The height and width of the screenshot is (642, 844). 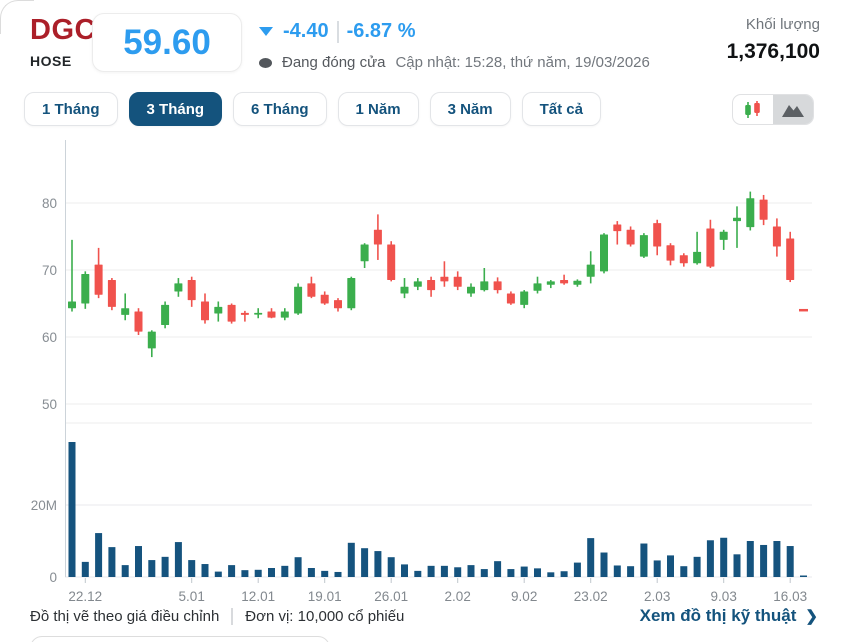 I want to click on svg-text: 60, so click(x=49, y=337).